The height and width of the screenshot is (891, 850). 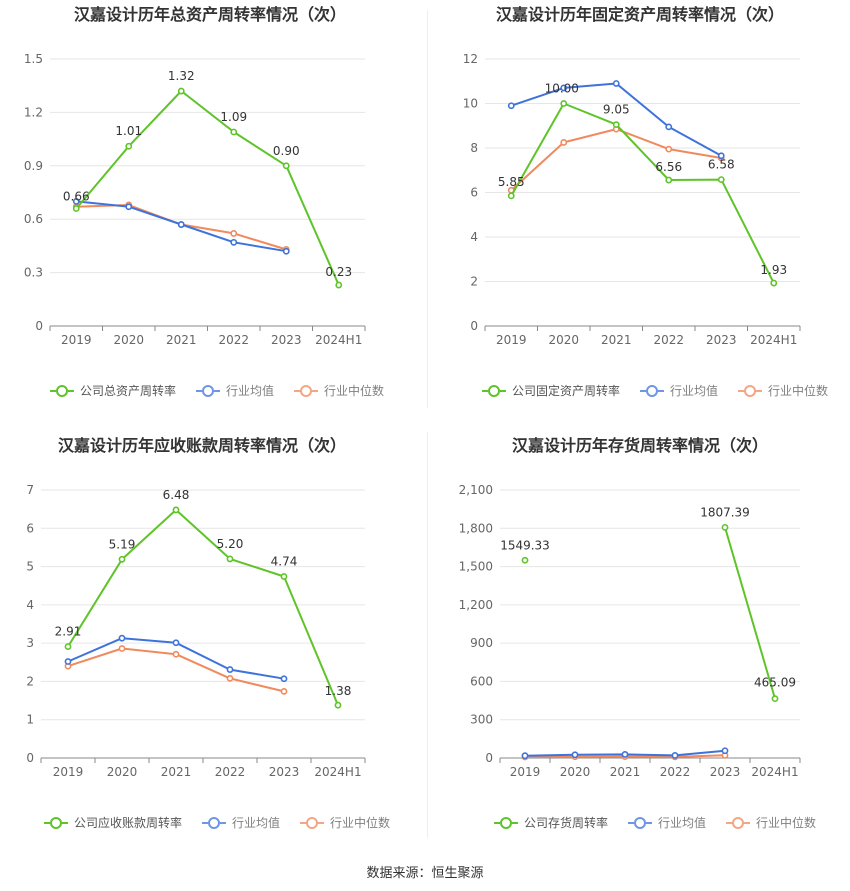 What do you see at coordinates (427, 635) in the screenshot?
I see `vertical-divider-bottom` at bounding box center [427, 635].